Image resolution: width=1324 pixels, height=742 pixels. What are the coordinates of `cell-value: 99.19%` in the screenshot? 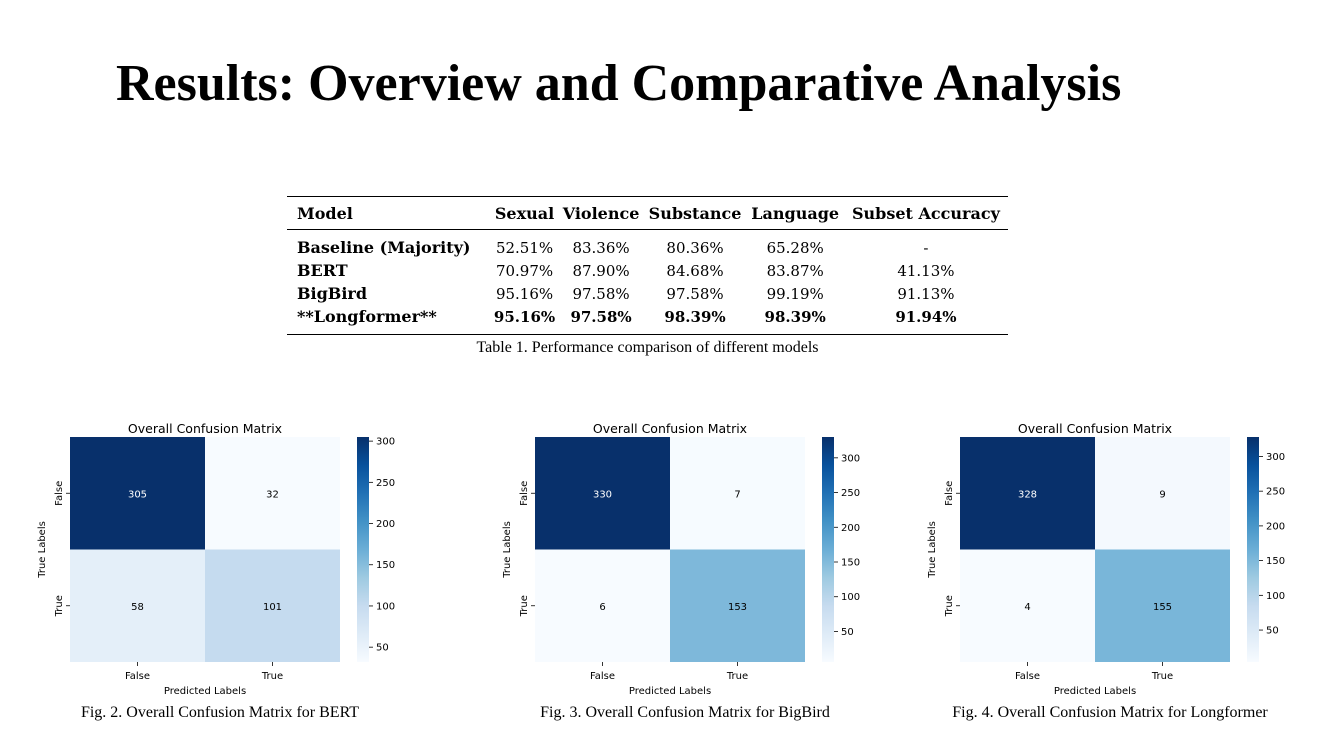 It's located at (795, 293).